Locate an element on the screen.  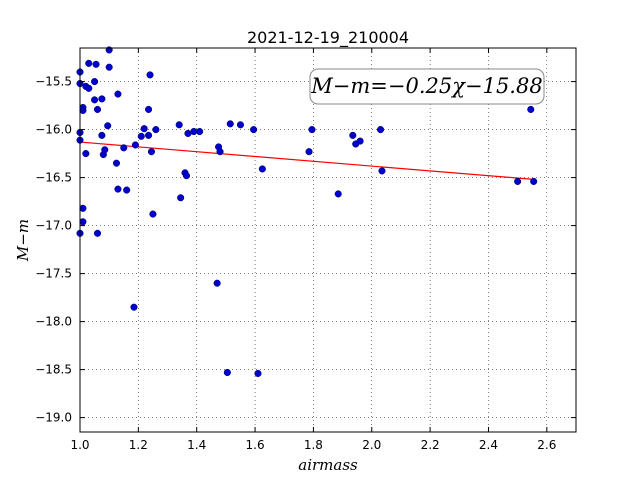
x-tick-label: 2.2 is located at coordinates (430, 445).